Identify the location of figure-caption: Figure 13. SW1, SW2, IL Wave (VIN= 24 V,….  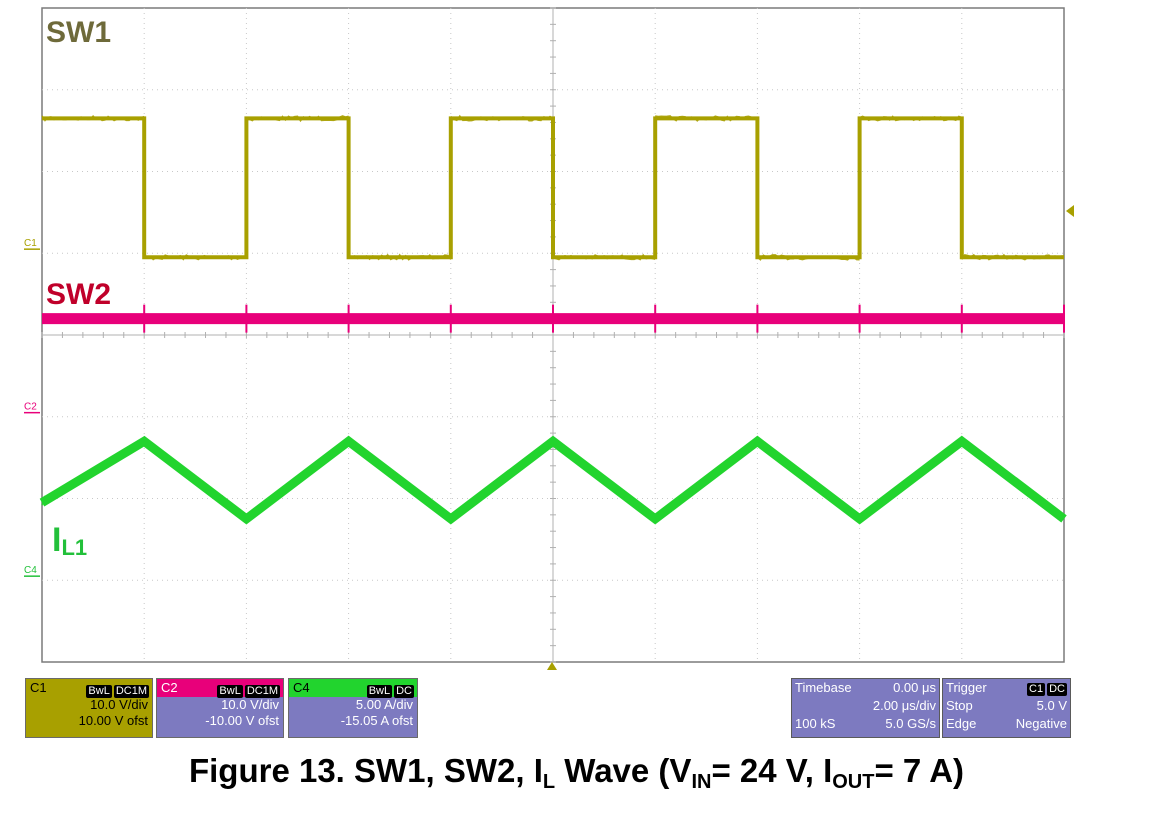
(576, 772).